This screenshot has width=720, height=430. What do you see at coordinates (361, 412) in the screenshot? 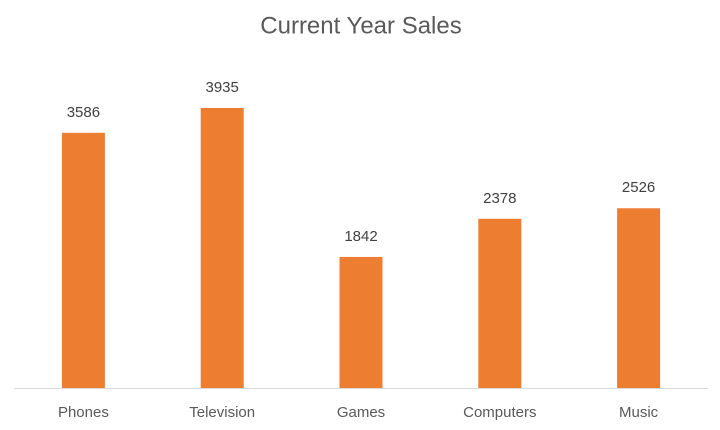
I see `x-tick-label: Games` at bounding box center [361, 412].